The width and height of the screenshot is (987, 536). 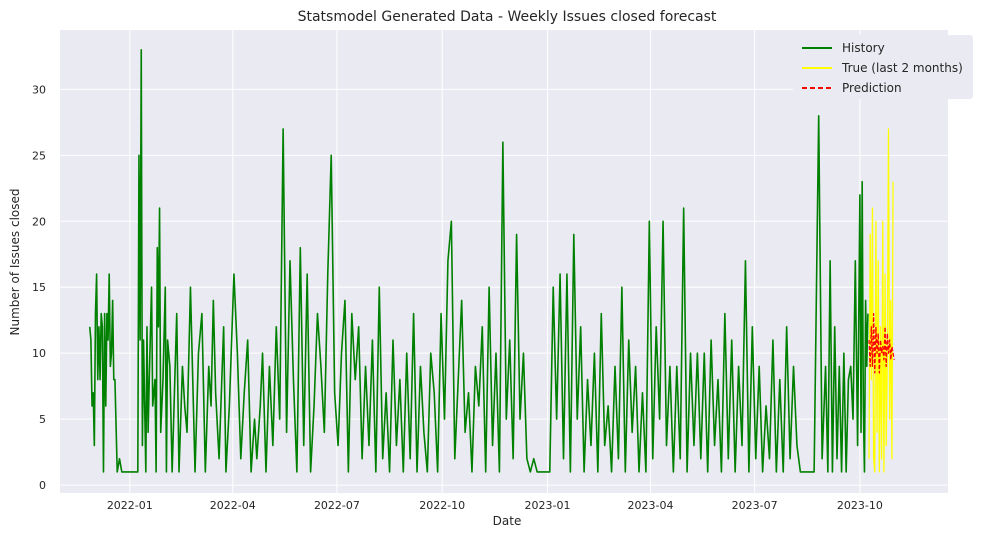 What do you see at coordinates (39, 155) in the screenshot?
I see `y-tick-label: 25` at bounding box center [39, 155].